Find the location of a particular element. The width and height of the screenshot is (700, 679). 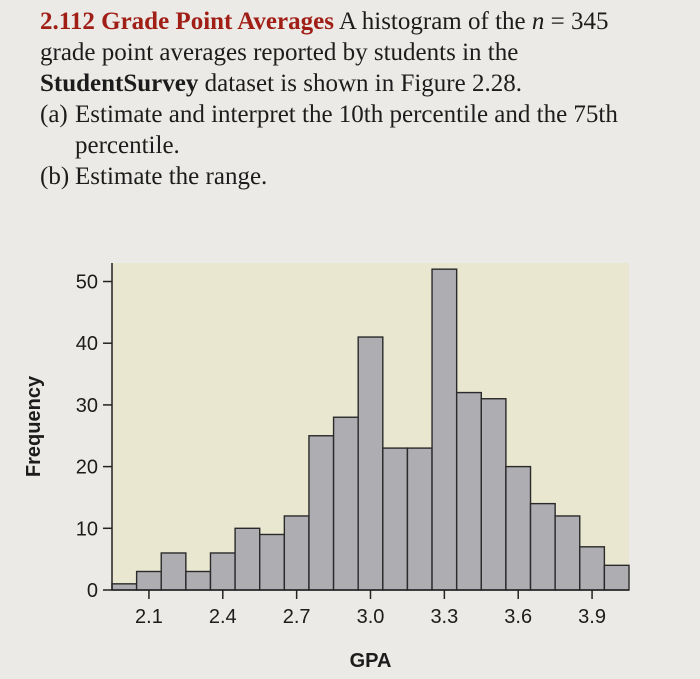

y-tick-label: 40 is located at coordinates (87, 344).